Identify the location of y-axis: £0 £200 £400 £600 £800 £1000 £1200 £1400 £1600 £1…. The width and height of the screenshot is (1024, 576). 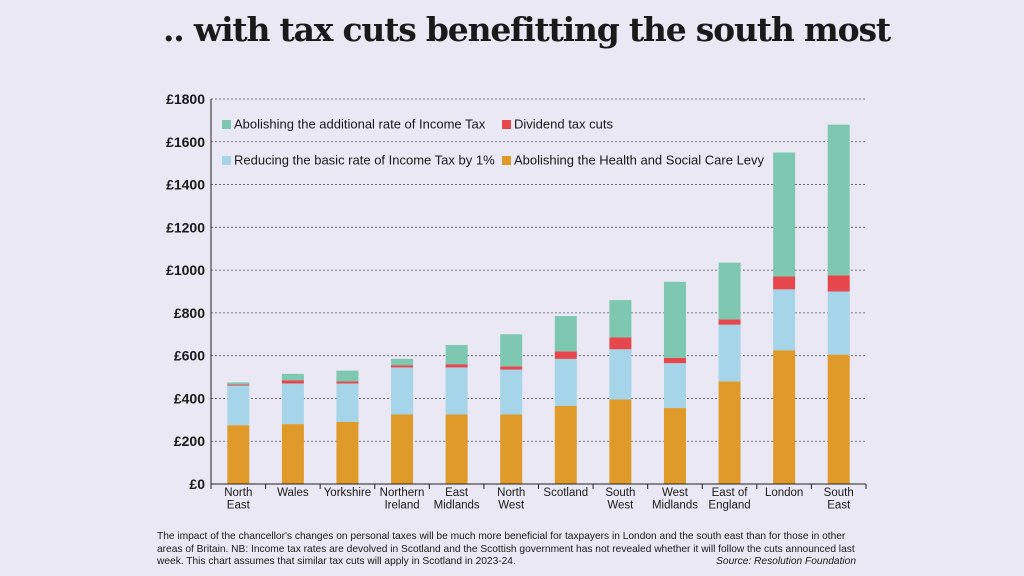
(185, 291).